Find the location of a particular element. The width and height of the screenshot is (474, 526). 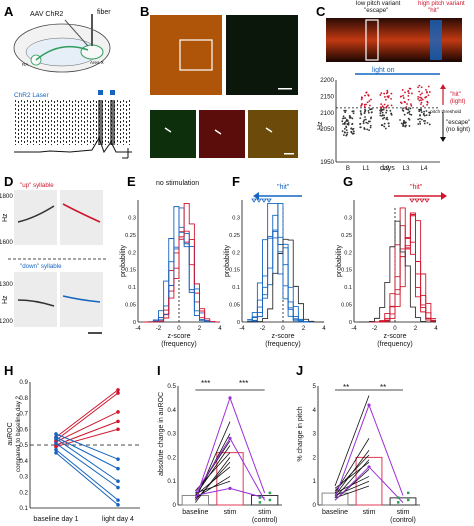

j-stars-2: ** is located at coordinates (383, 387).